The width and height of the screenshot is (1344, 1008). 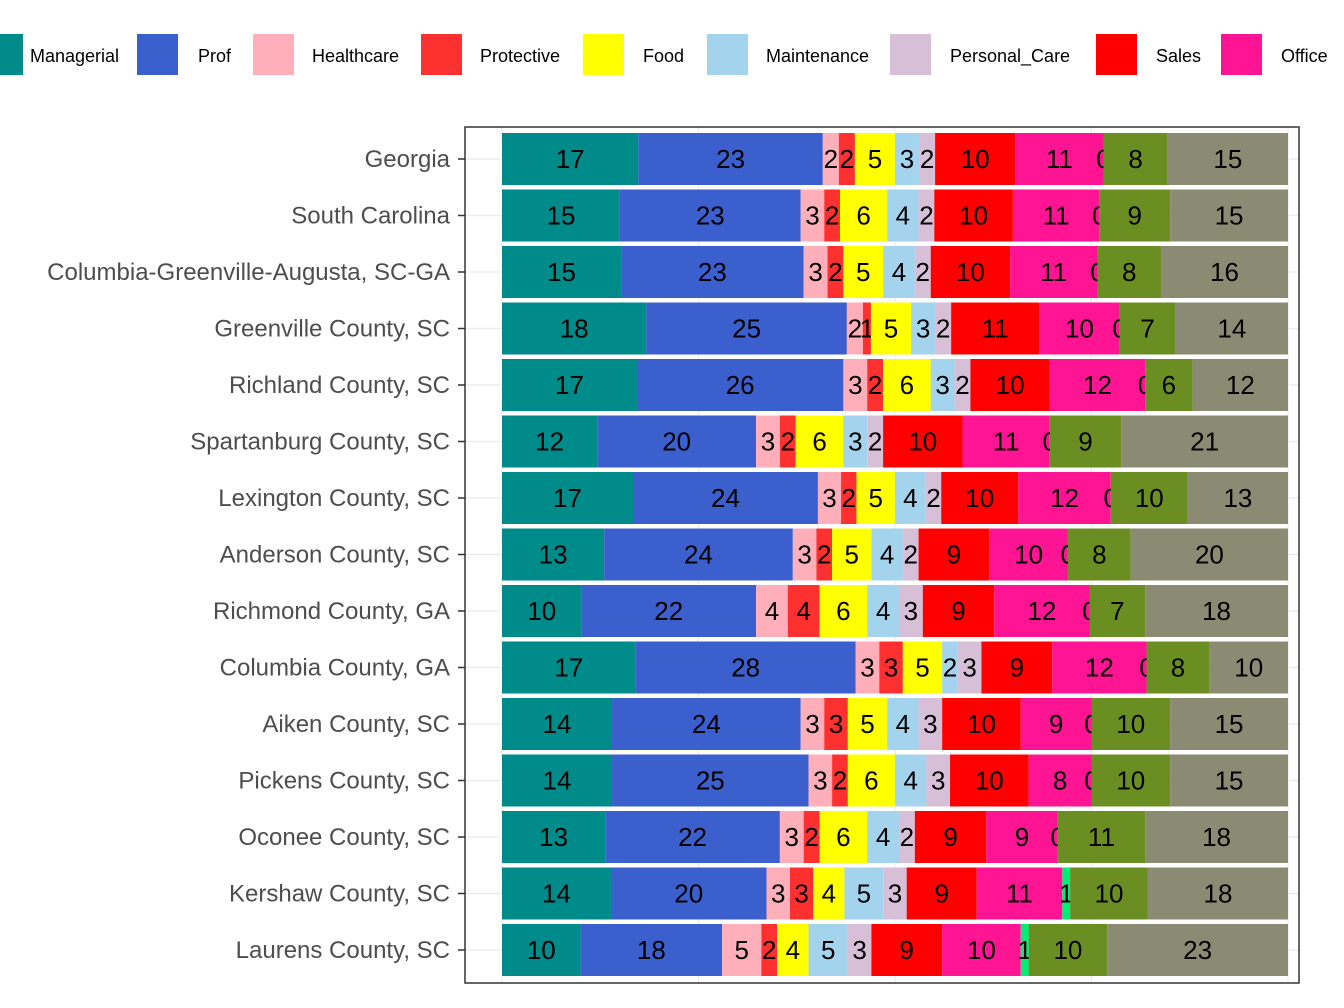 I want to click on y-tick-label: Kershaw County, SC, so click(x=339, y=894).